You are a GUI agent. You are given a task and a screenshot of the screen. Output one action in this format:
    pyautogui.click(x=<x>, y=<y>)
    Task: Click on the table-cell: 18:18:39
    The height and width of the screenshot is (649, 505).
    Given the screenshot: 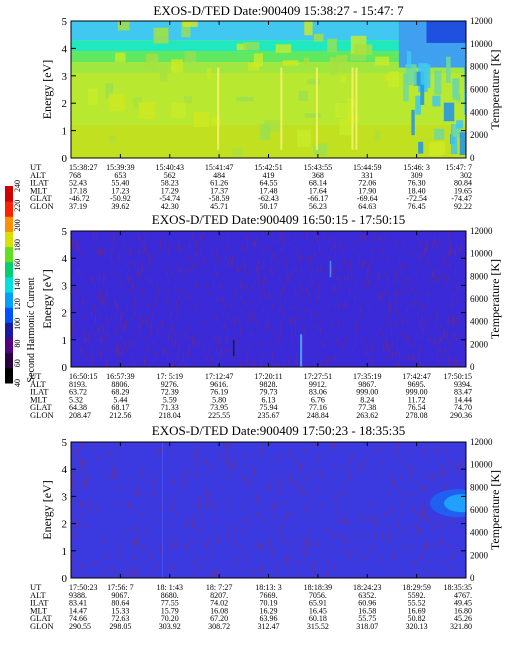 What is the action you would take?
    pyautogui.click(x=318, y=587)
    